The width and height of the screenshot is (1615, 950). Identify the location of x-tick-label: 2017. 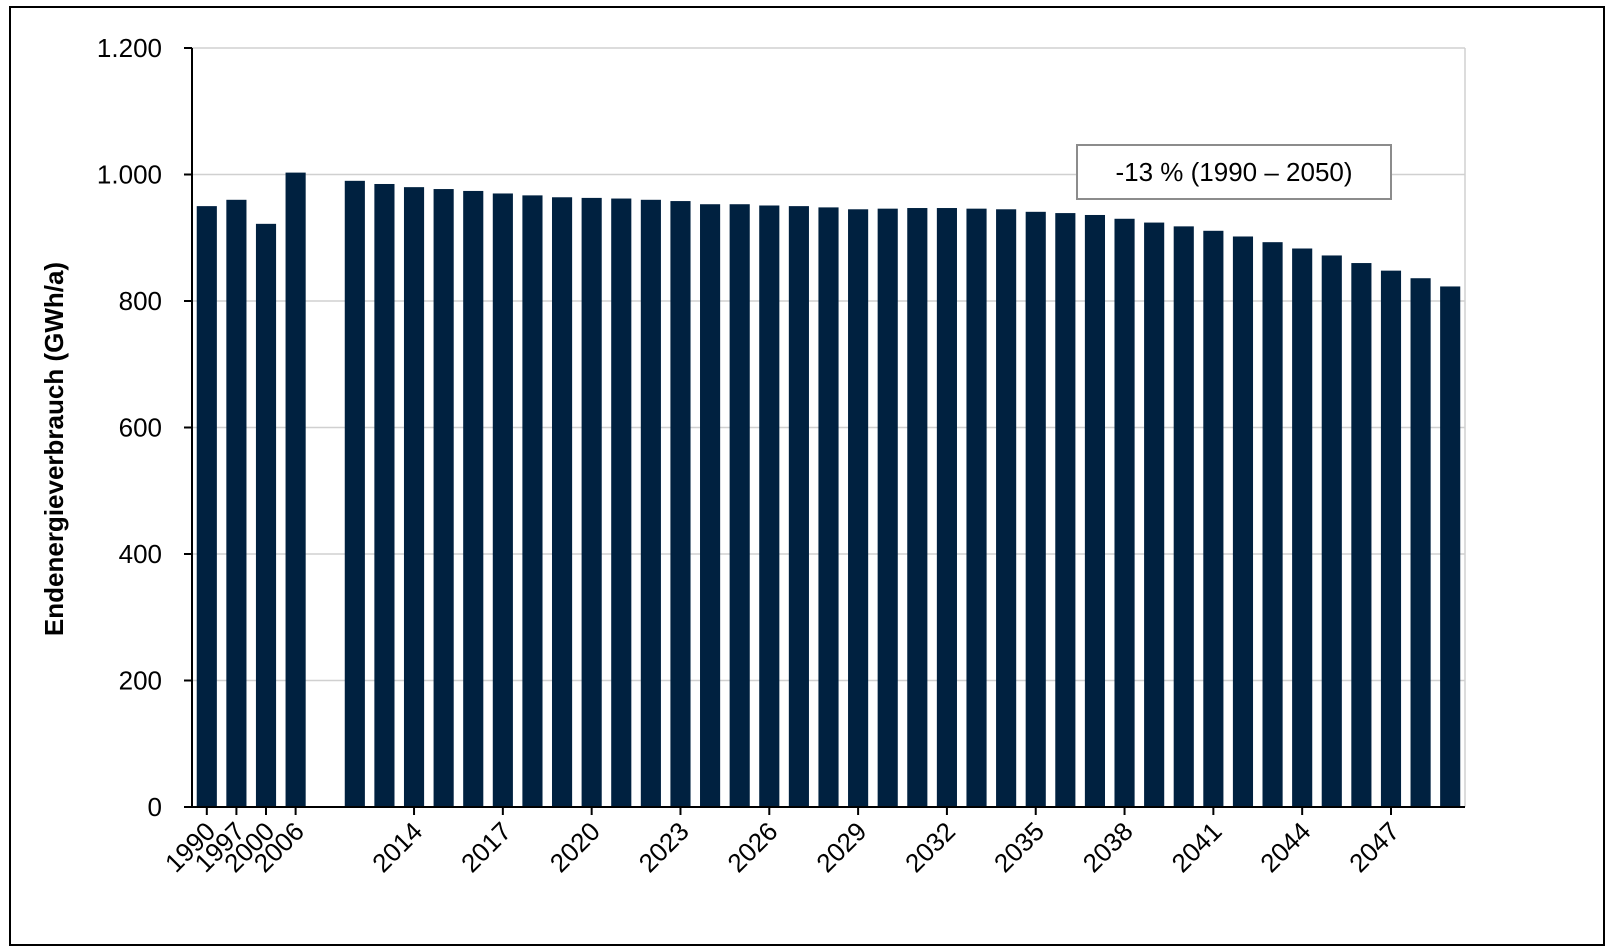
(486, 847).